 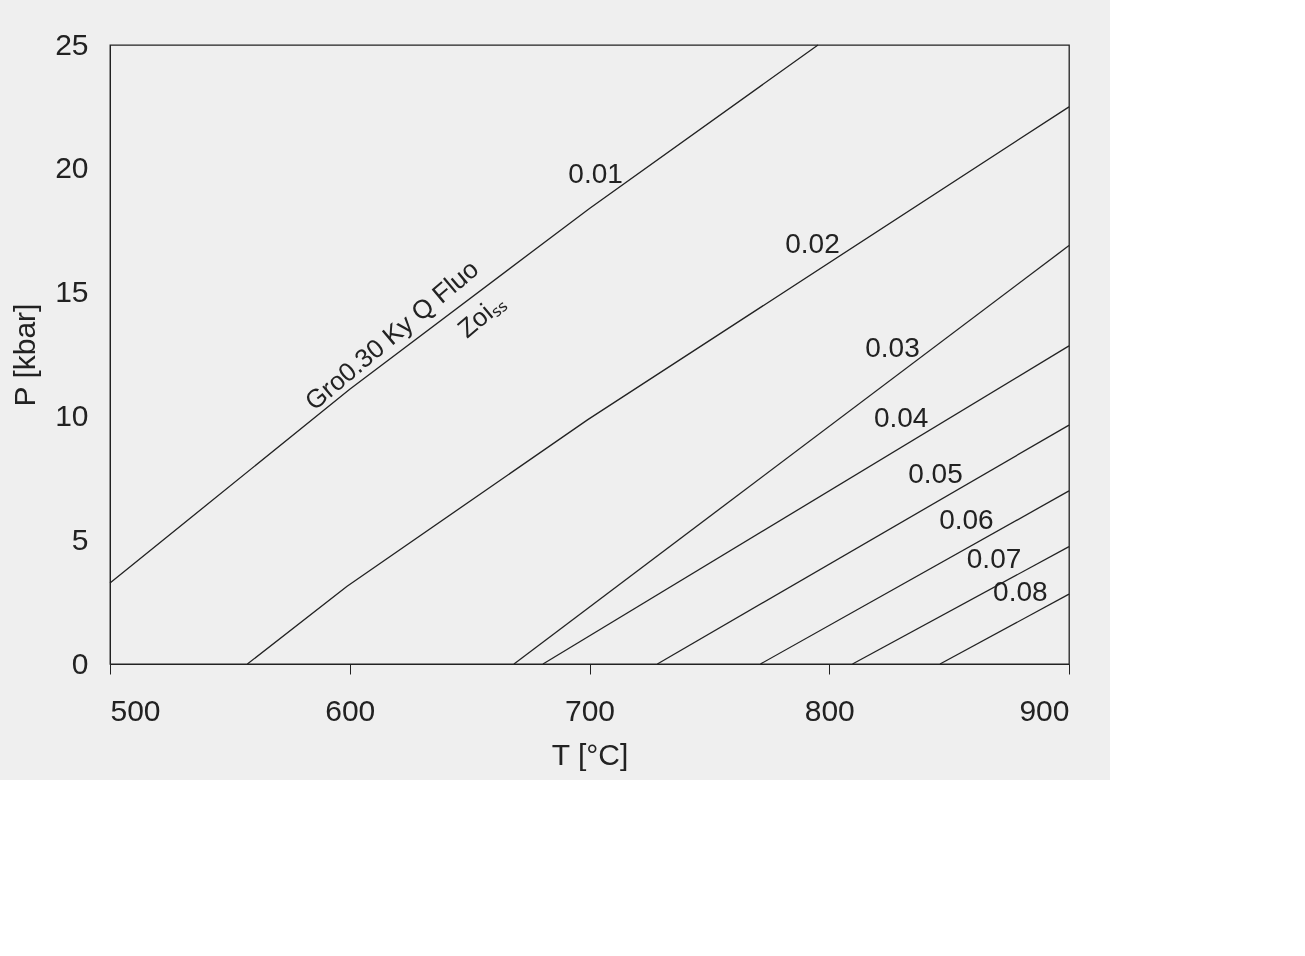 What do you see at coordinates (994, 558) in the screenshot?
I see `series-label: 0.07` at bounding box center [994, 558].